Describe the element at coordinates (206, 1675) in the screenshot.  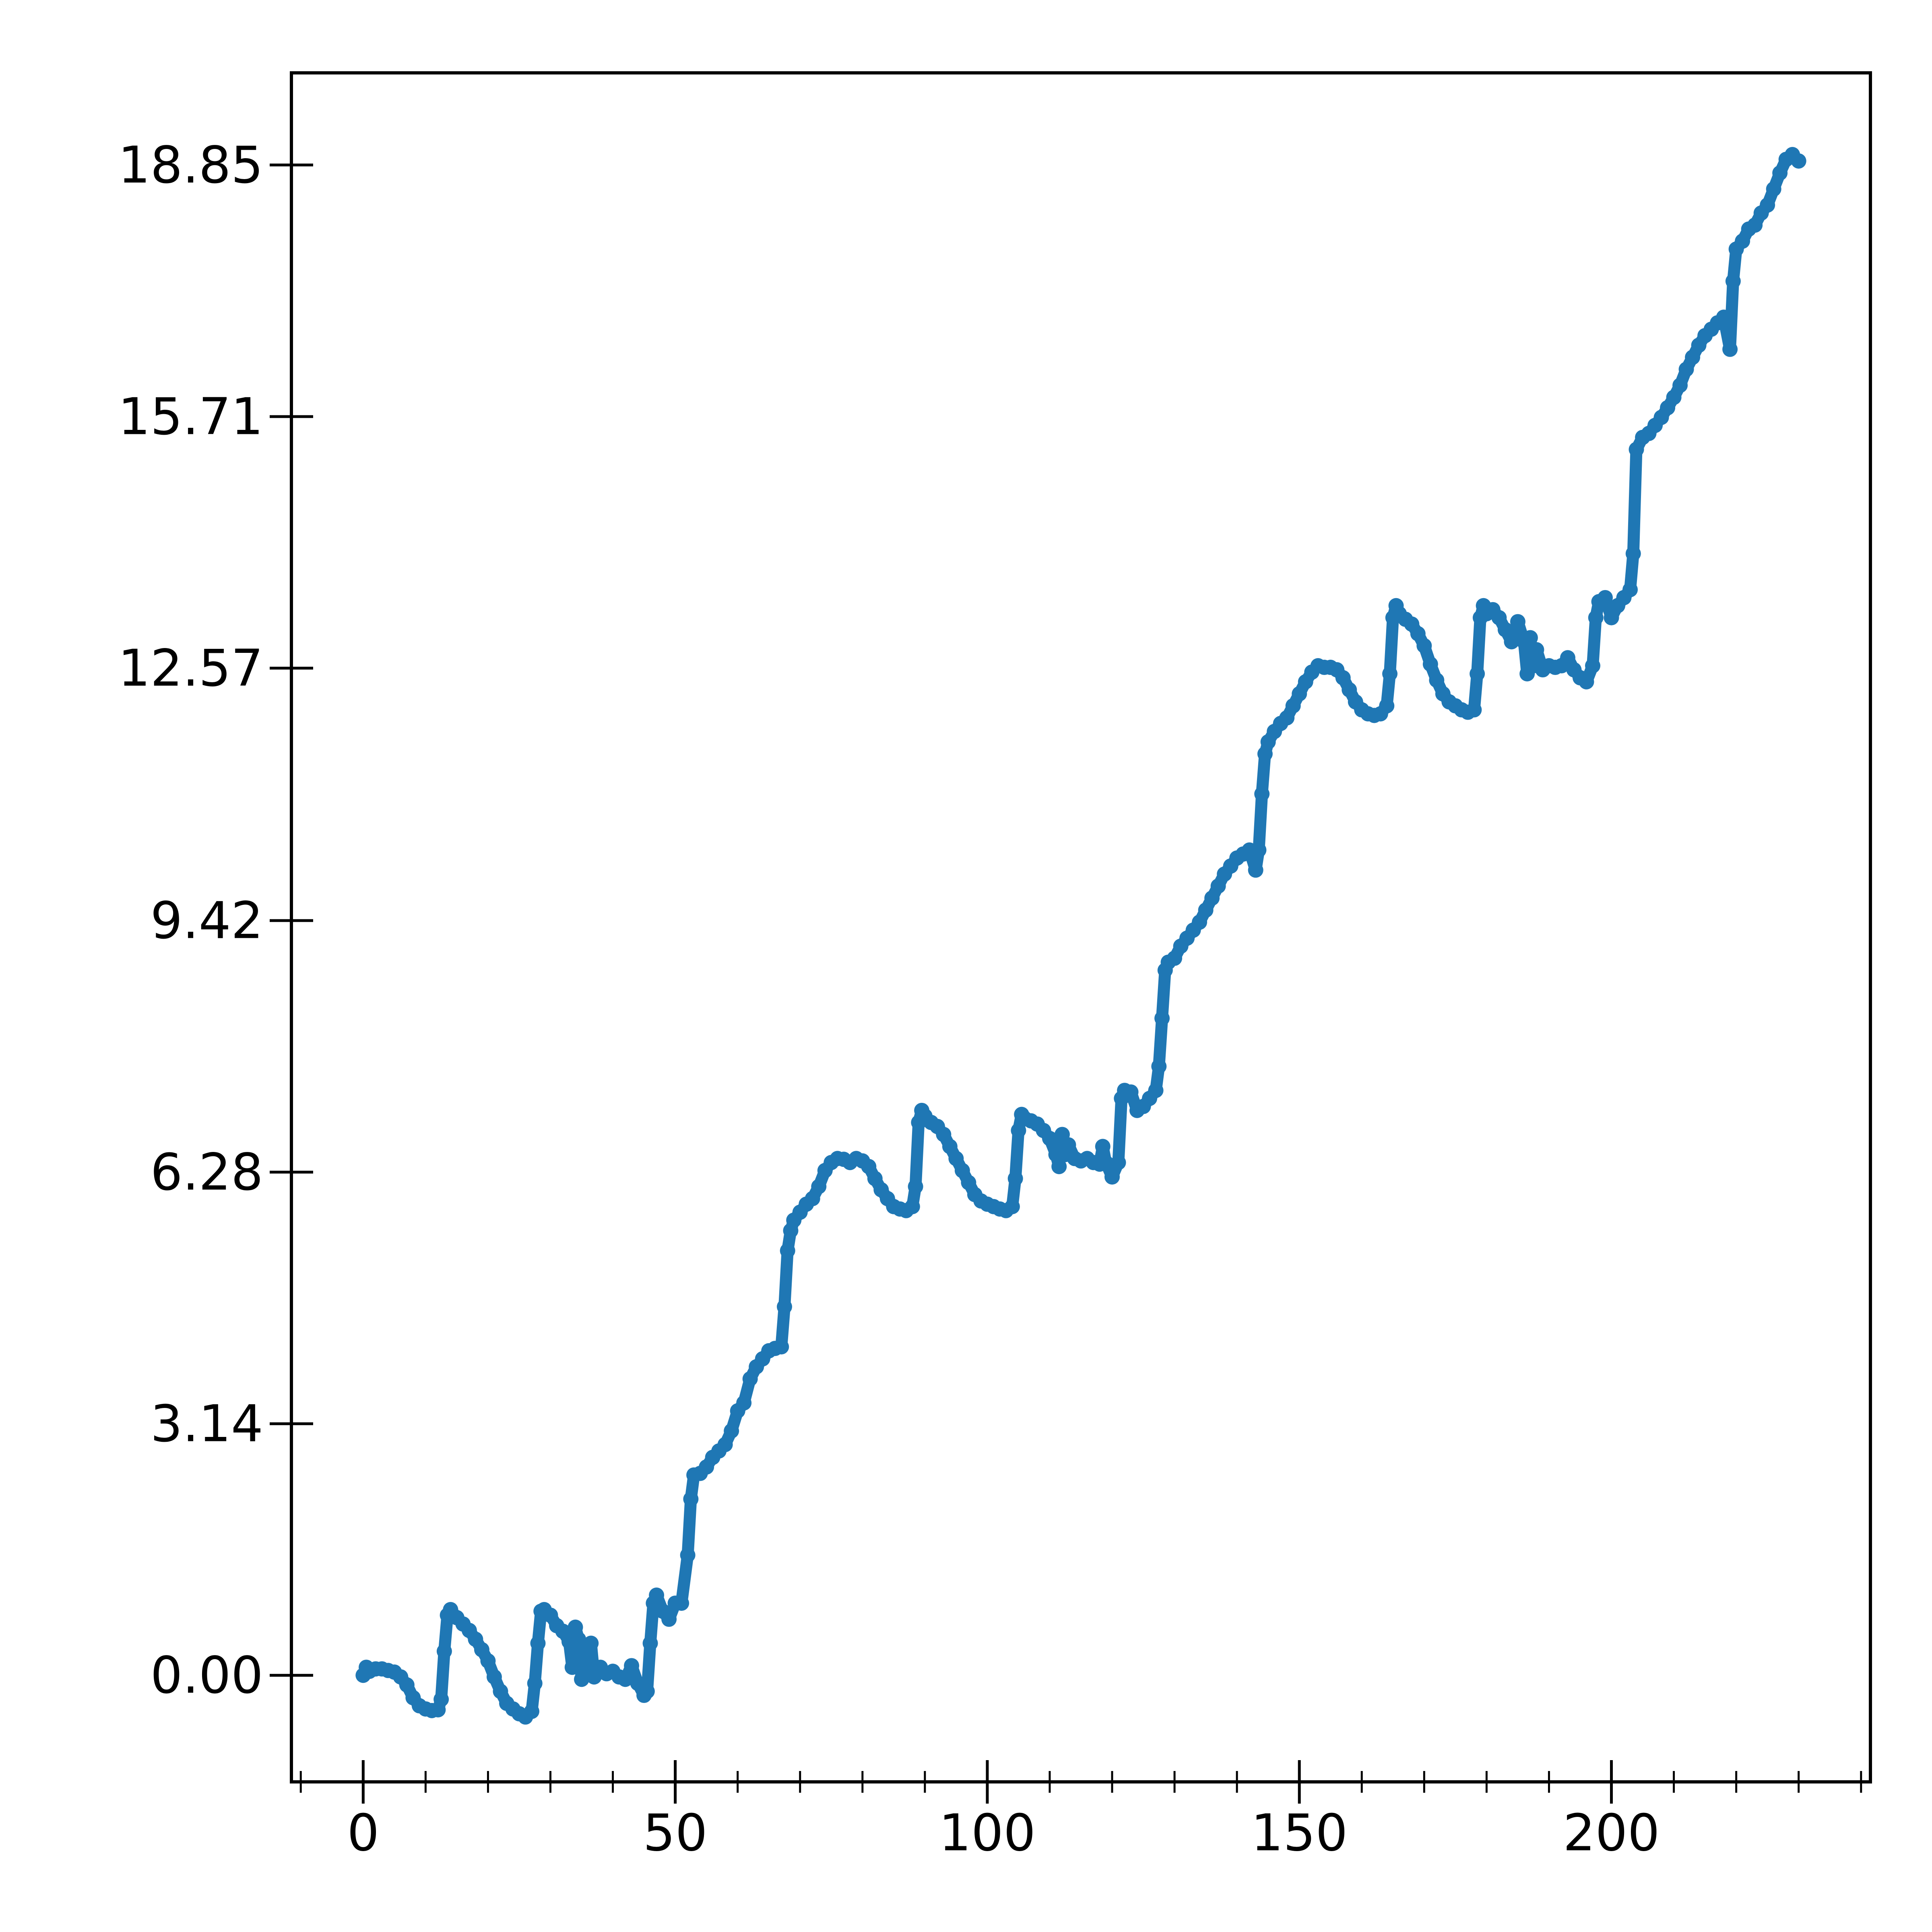
I see `y-tick-label: 0.00` at that location.